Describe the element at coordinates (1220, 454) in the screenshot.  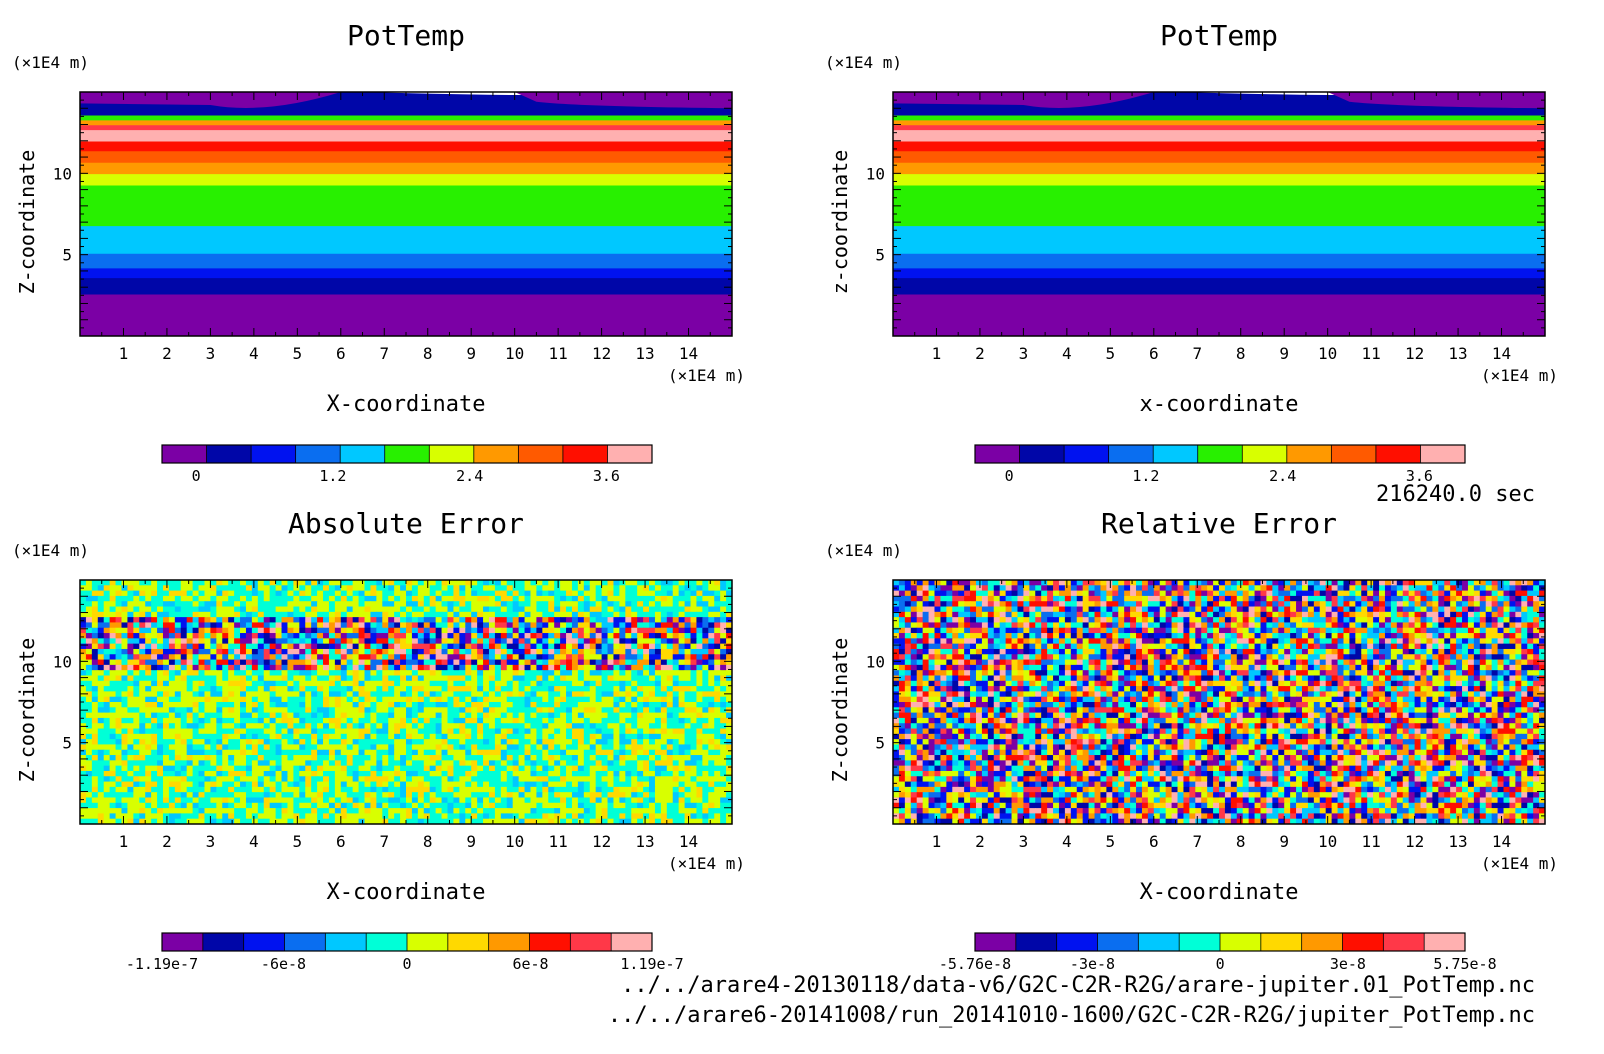
I see `colorbar-frame` at that location.